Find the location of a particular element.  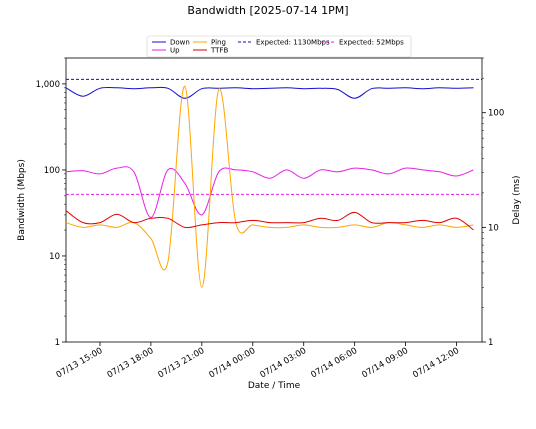

x-axis-label: Date / Time is located at coordinates (274, 386).